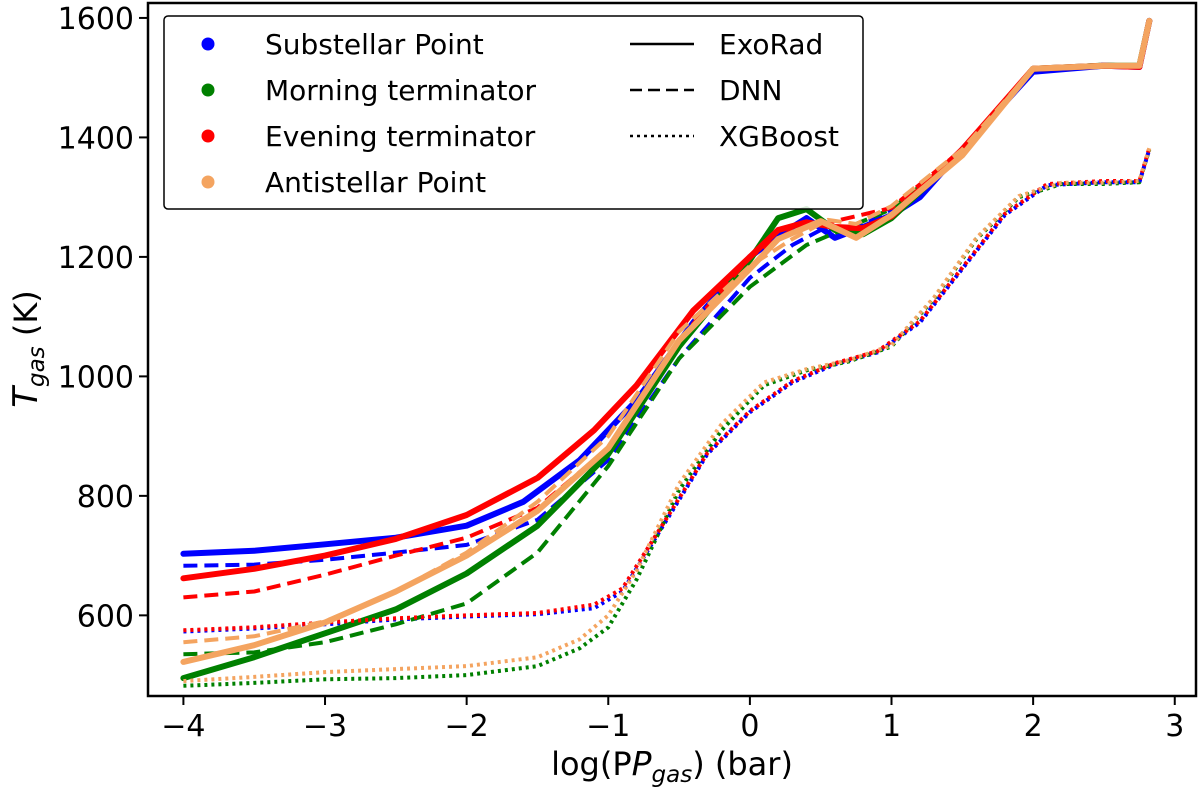  Describe the element at coordinates (208, 136) in the screenshot. I see `legend-marker-evening-terminator` at that location.